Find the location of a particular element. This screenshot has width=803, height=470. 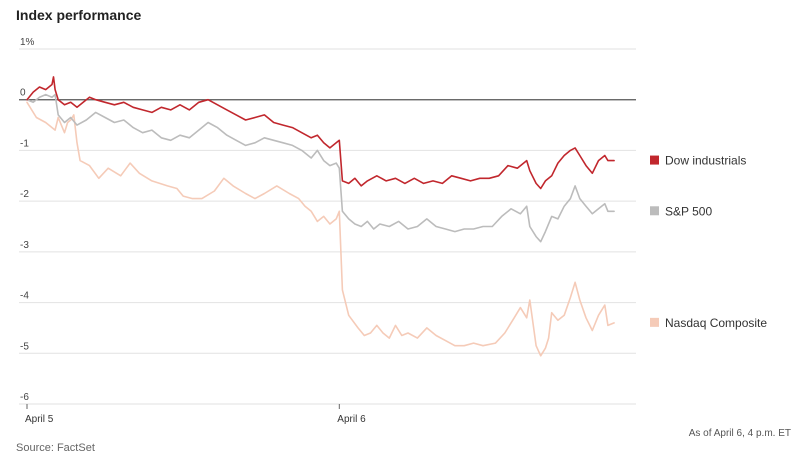

y-tick-label: -1 is located at coordinates (24, 143).